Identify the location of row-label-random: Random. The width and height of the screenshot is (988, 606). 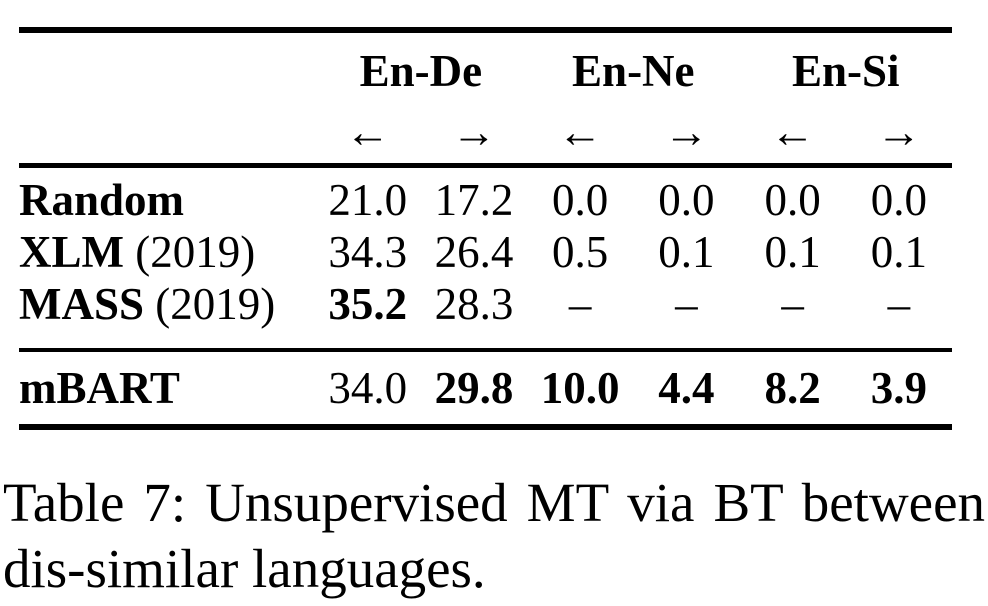
(167, 196).